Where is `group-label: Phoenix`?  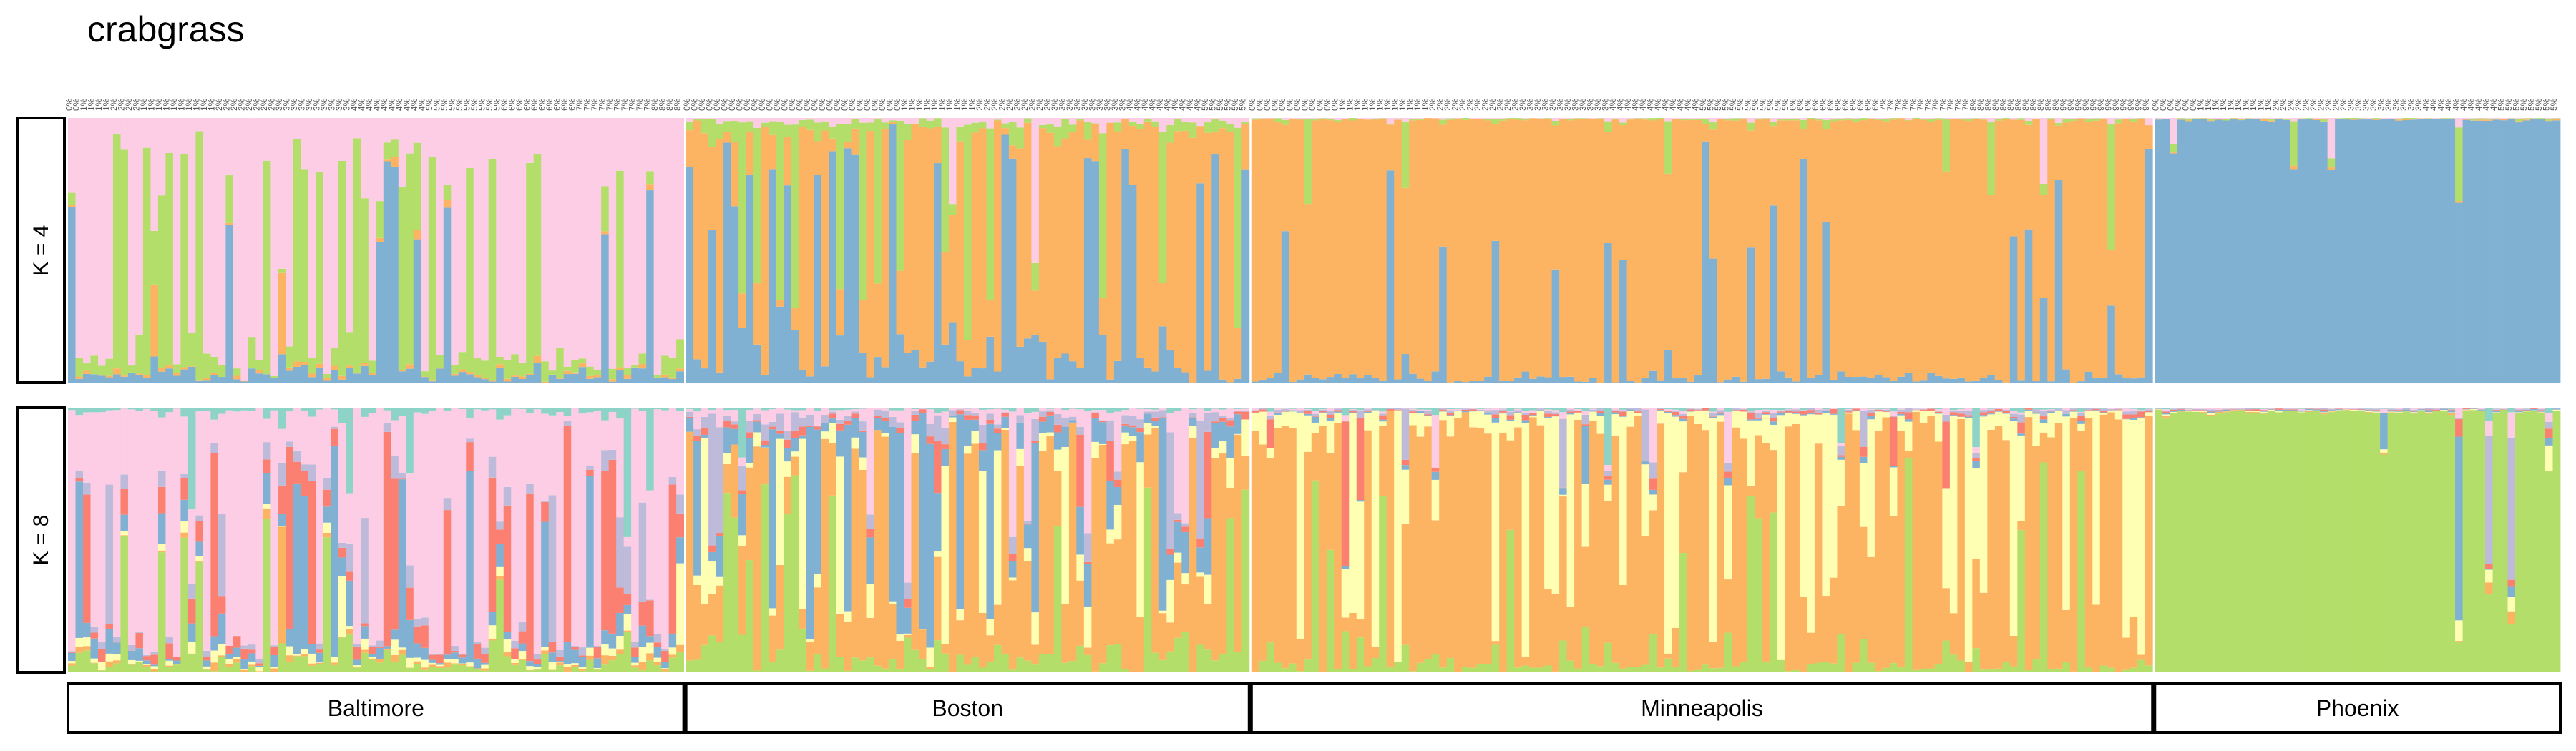
group-label: Phoenix is located at coordinates (2357, 708).